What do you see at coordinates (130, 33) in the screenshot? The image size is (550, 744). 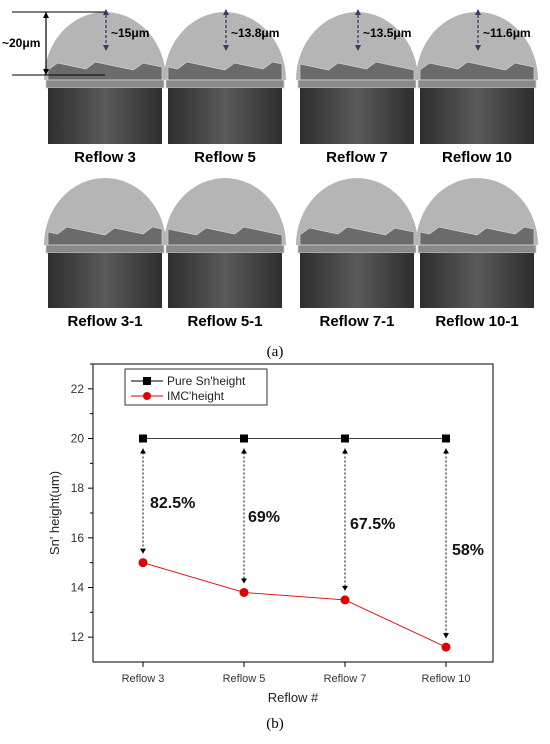 I see `imc-height-measure: ~15μm` at bounding box center [130, 33].